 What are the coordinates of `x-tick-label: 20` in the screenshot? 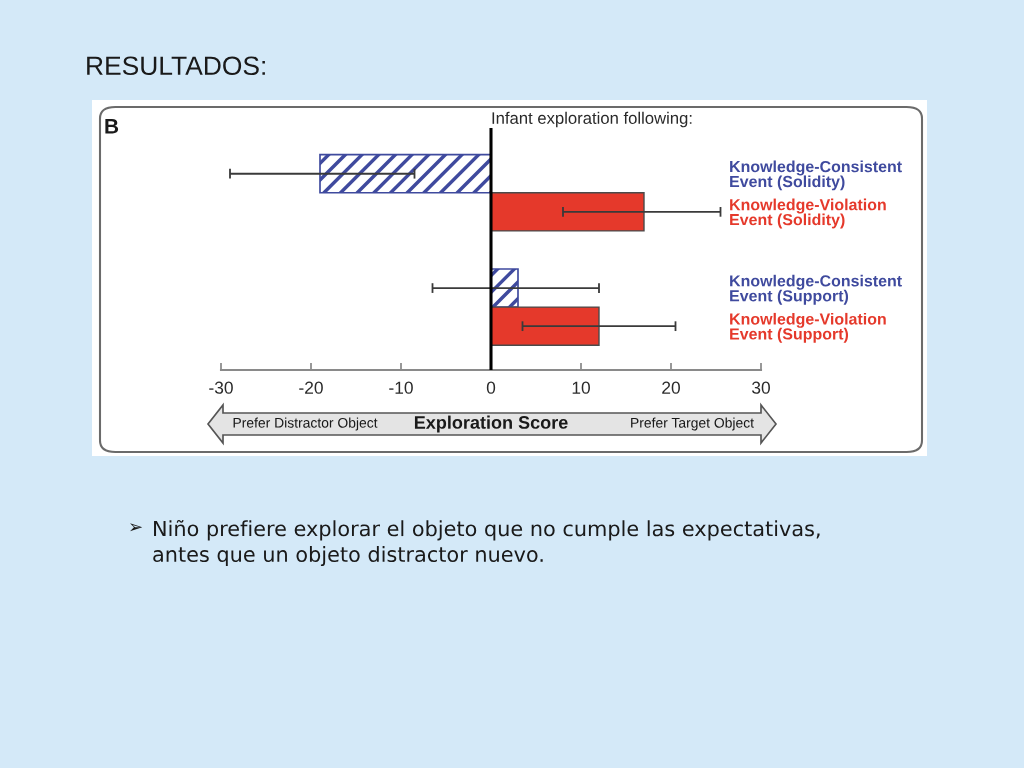 It's located at (671, 387).